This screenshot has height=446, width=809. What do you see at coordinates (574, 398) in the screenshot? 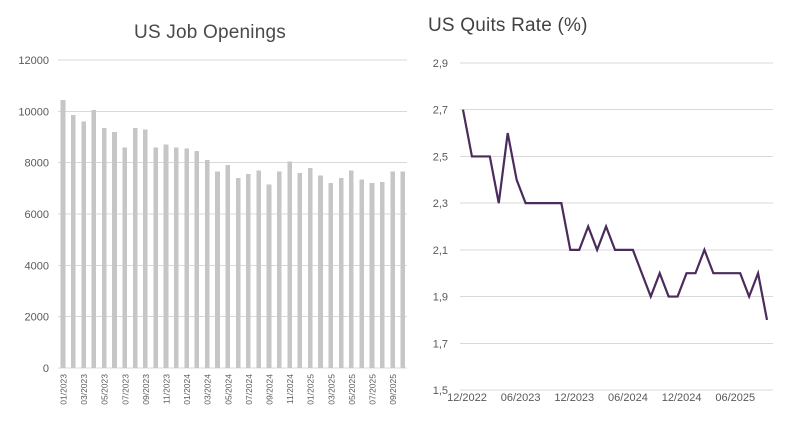
I see `x-tick-label: 12/2023` at bounding box center [574, 398].